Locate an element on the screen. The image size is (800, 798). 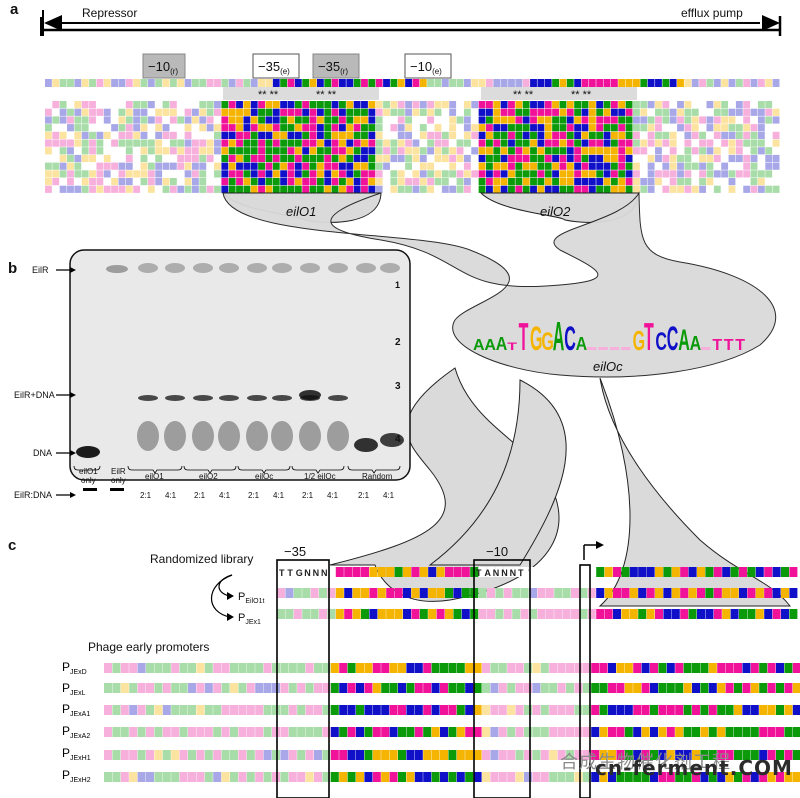
logo-low-info-mark is located at coordinates (614, 348).